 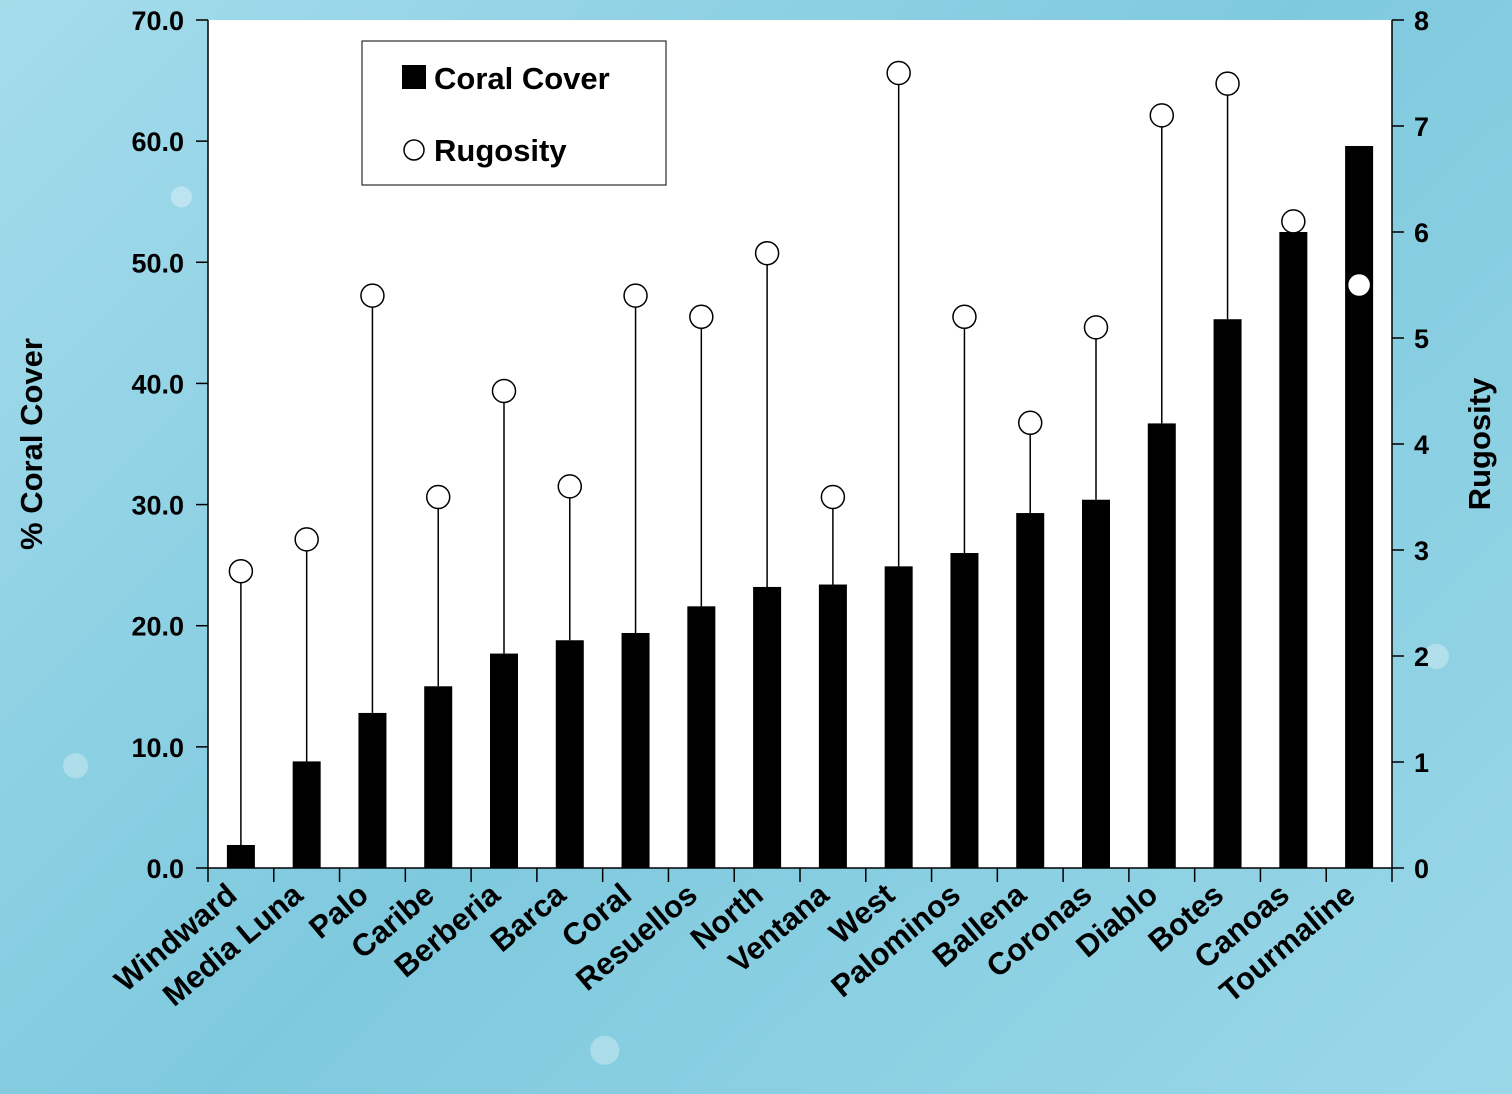 I want to click on right-tick-label: 2, so click(x=1421, y=657).